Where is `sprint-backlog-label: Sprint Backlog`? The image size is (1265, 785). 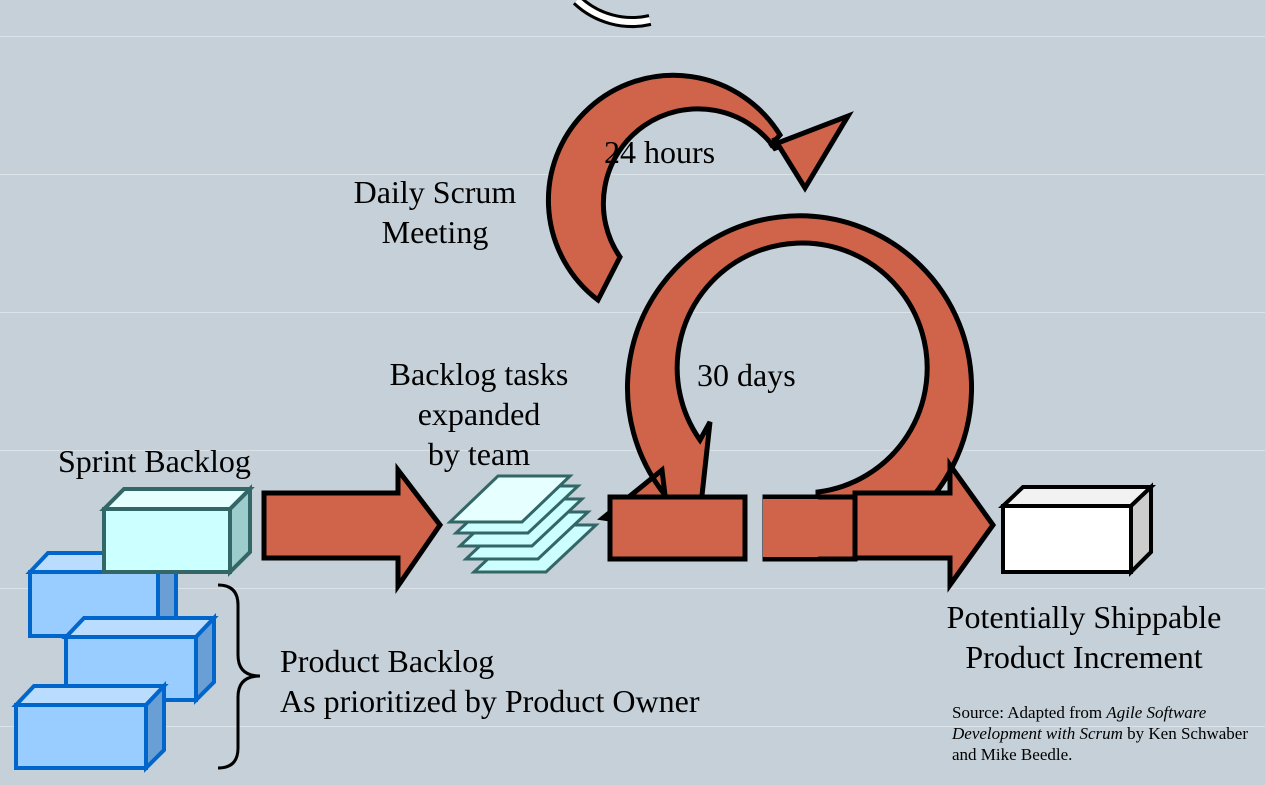 sprint-backlog-label: Sprint Backlog is located at coordinates (154, 461).